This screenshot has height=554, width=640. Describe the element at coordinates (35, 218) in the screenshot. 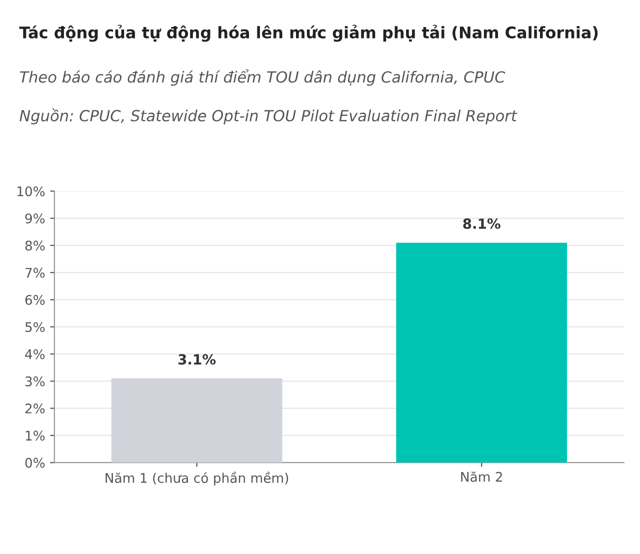

I see `y-tick-label: 9%` at that location.